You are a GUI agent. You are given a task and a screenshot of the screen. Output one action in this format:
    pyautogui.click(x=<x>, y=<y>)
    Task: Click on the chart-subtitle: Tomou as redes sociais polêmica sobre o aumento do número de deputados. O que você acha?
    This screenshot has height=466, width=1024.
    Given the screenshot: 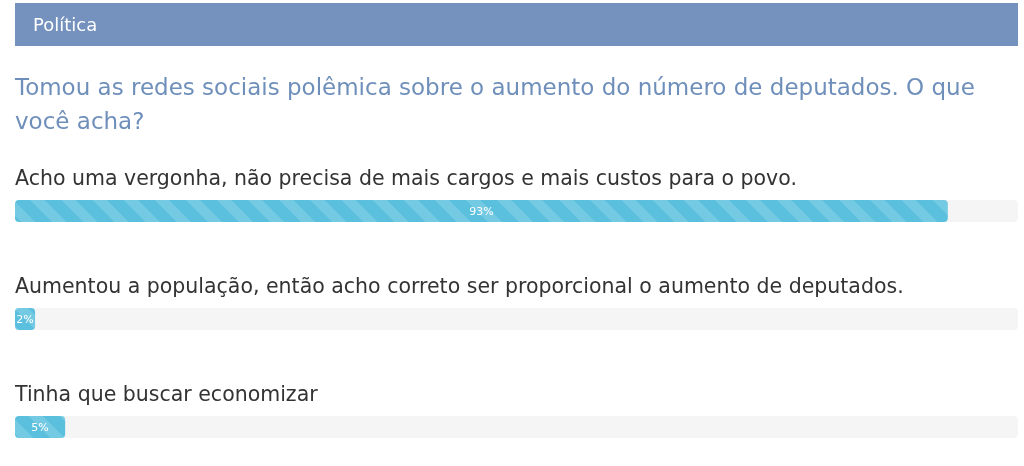 What is the action you would take?
    pyautogui.click(x=495, y=104)
    